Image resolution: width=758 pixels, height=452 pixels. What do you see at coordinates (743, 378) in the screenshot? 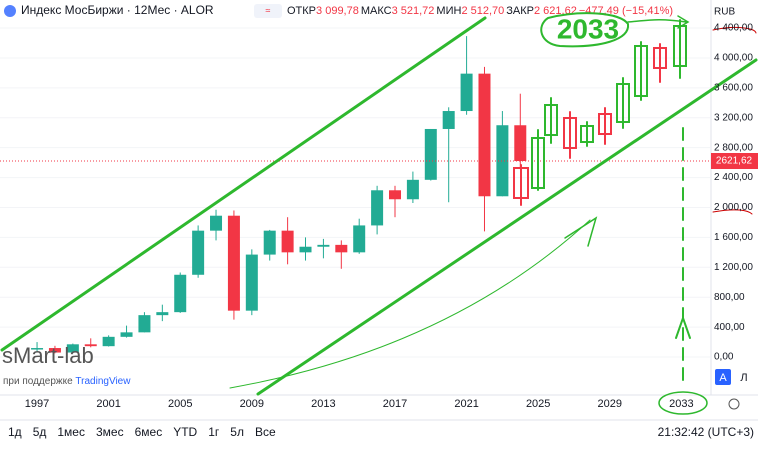
I see `log-label: Л` at bounding box center [743, 378].